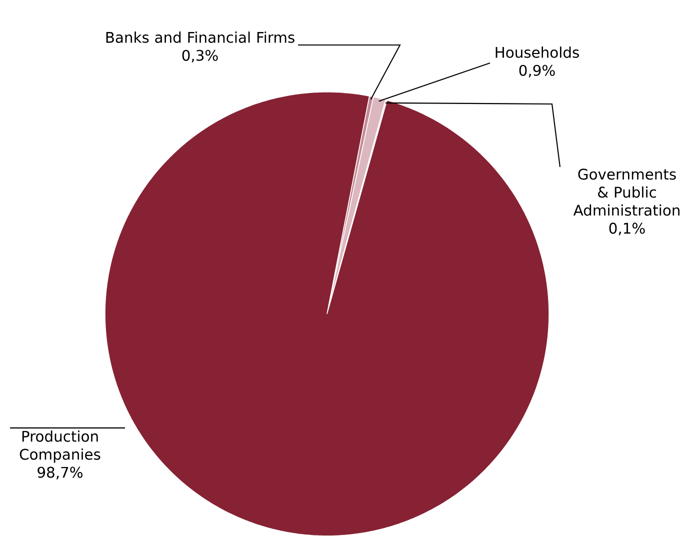 The width and height of the screenshot is (695, 536). I want to click on data-label: 0,1%, so click(627, 229).